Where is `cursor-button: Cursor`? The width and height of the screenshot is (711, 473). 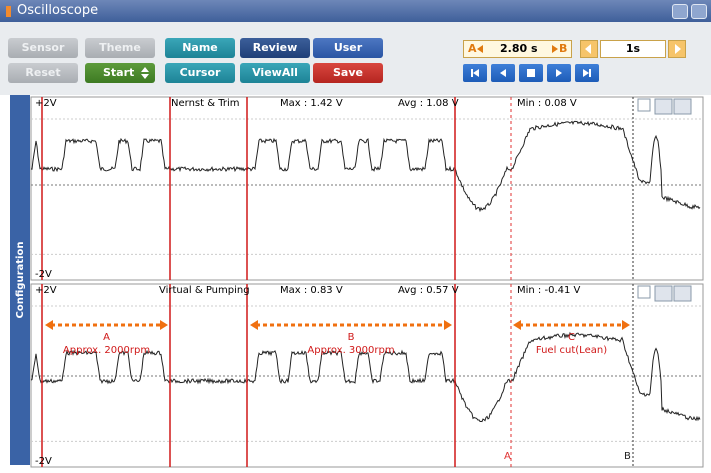 cursor-button: Cursor is located at coordinates (200, 73).